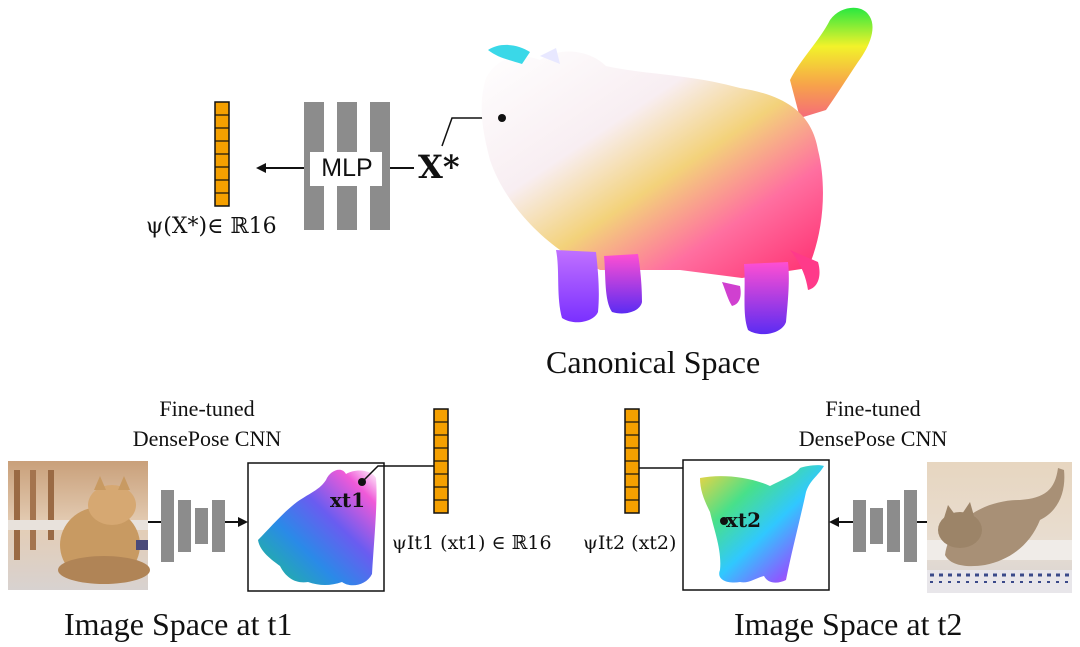 This screenshot has width=1080, height=647. I want to click on canonical-embedding-label: ψ(X*)∈ ℝ16, so click(211, 226).